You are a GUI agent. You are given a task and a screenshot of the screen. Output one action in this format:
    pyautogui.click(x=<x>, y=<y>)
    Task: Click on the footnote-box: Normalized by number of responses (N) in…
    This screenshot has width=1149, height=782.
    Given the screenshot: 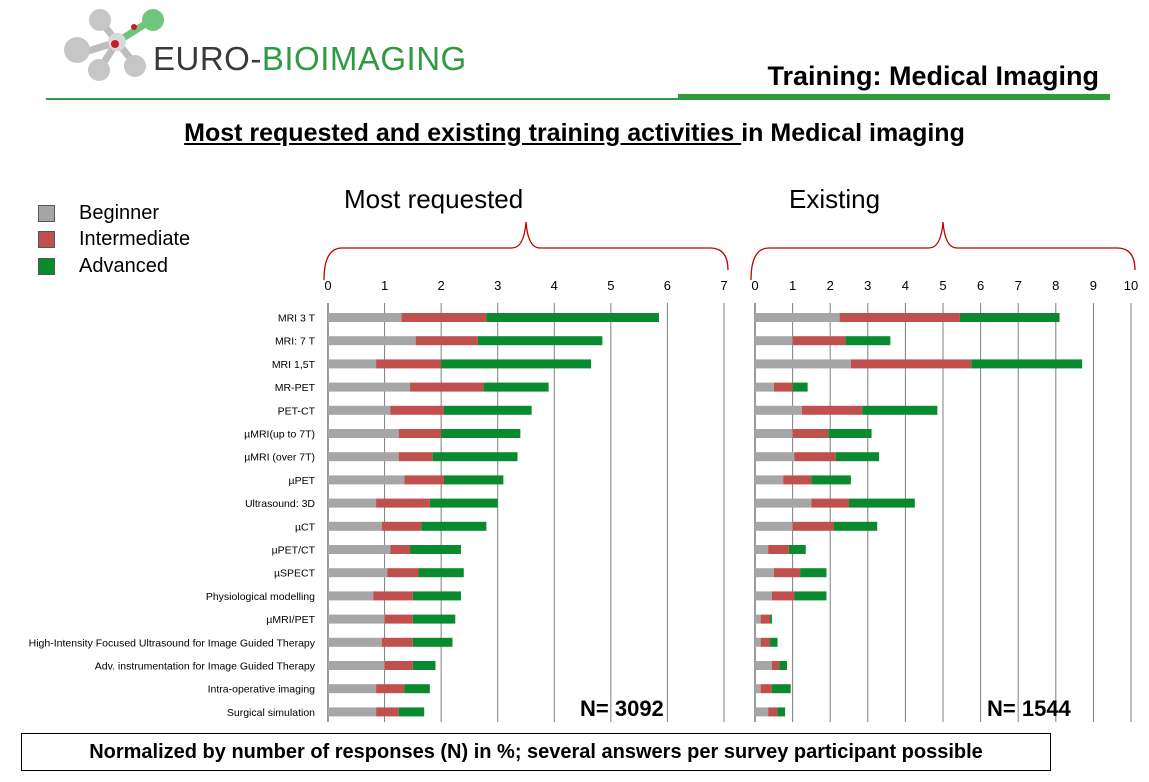 What is the action you would take?
    pyautogui.click(x=536, y=752)
    